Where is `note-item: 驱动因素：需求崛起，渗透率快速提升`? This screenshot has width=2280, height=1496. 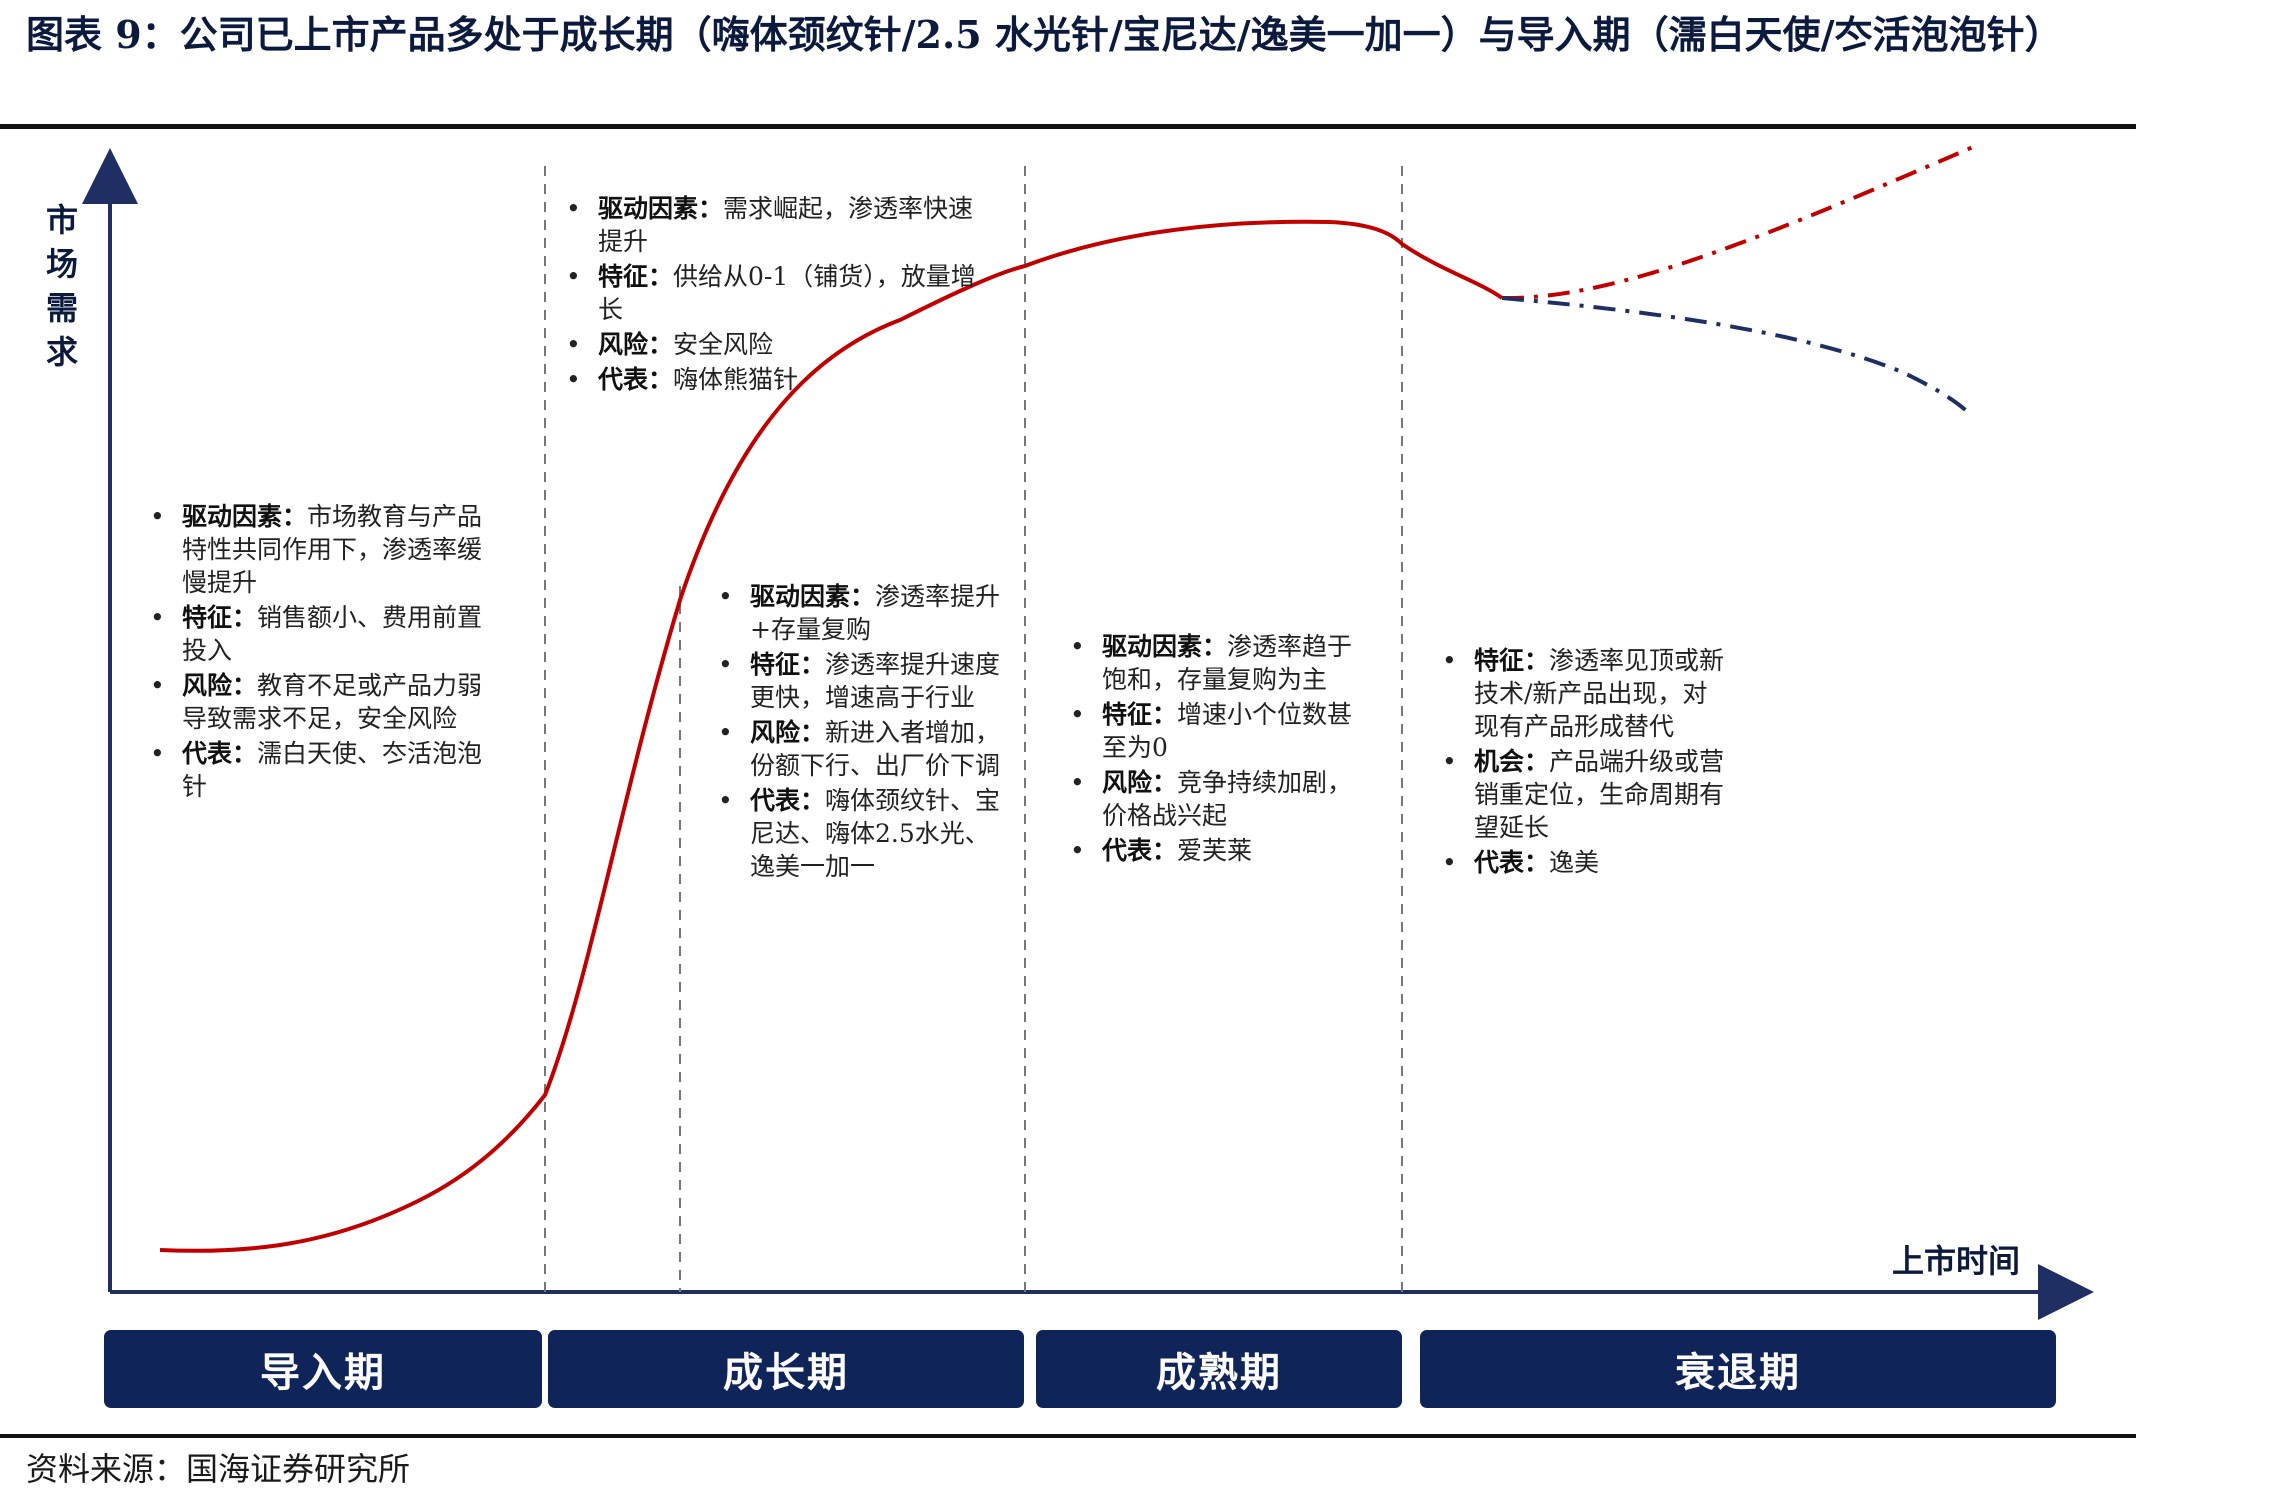 note-item: 驱动因素：需求崛起，渗透率快速提升 is located at coordinates (772, 225).